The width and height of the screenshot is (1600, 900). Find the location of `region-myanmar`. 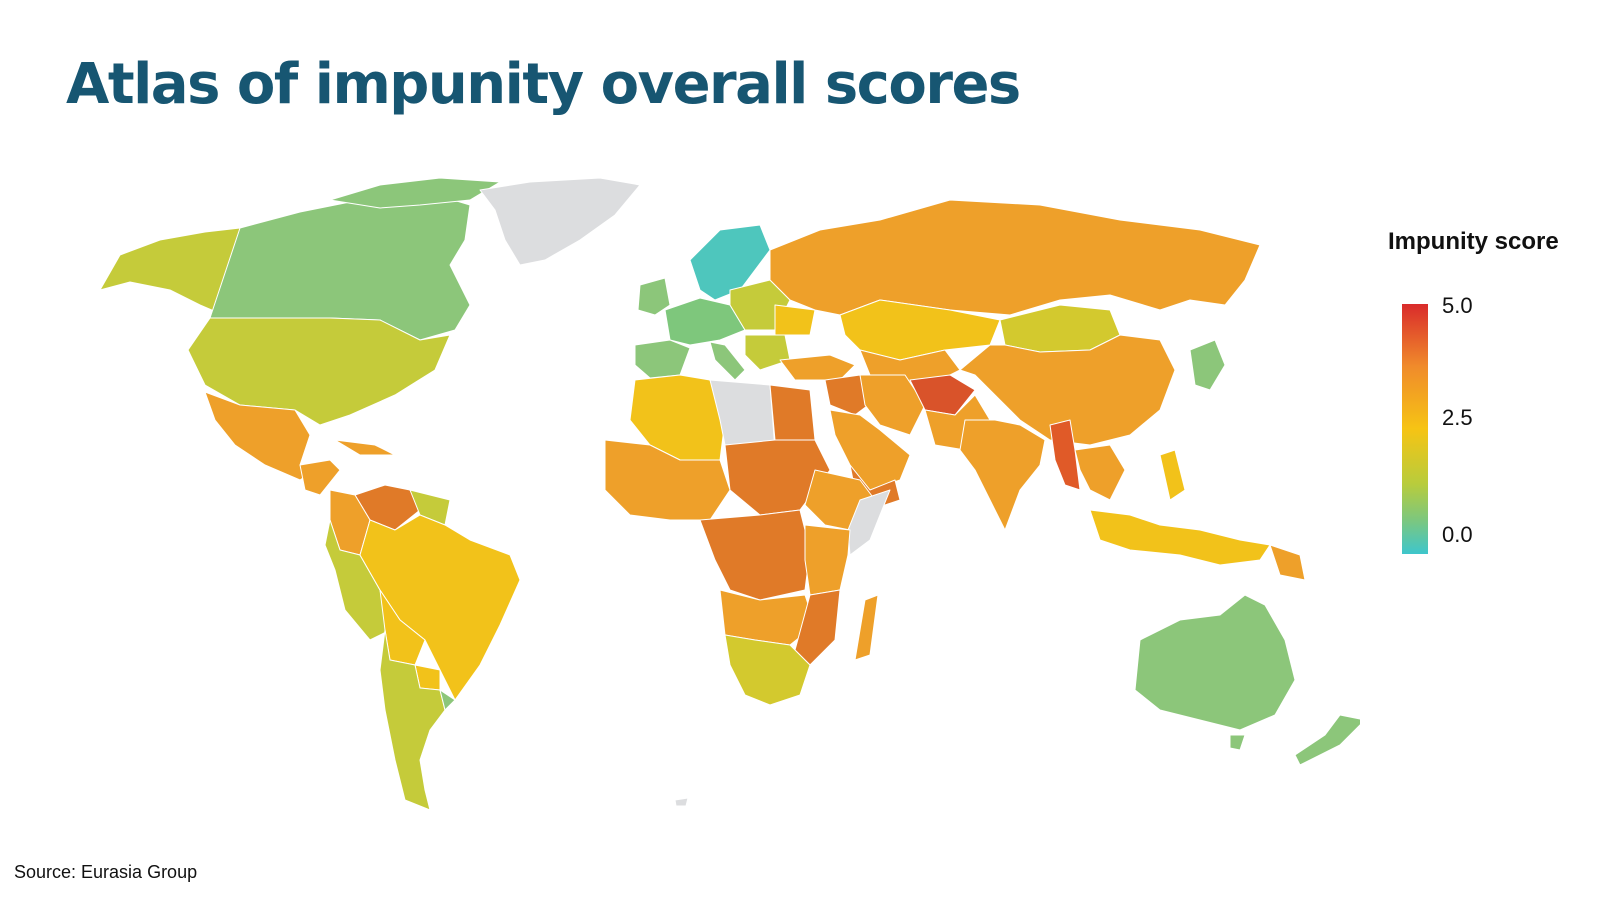

region-myanmar is located at coordinates (1065, 455).